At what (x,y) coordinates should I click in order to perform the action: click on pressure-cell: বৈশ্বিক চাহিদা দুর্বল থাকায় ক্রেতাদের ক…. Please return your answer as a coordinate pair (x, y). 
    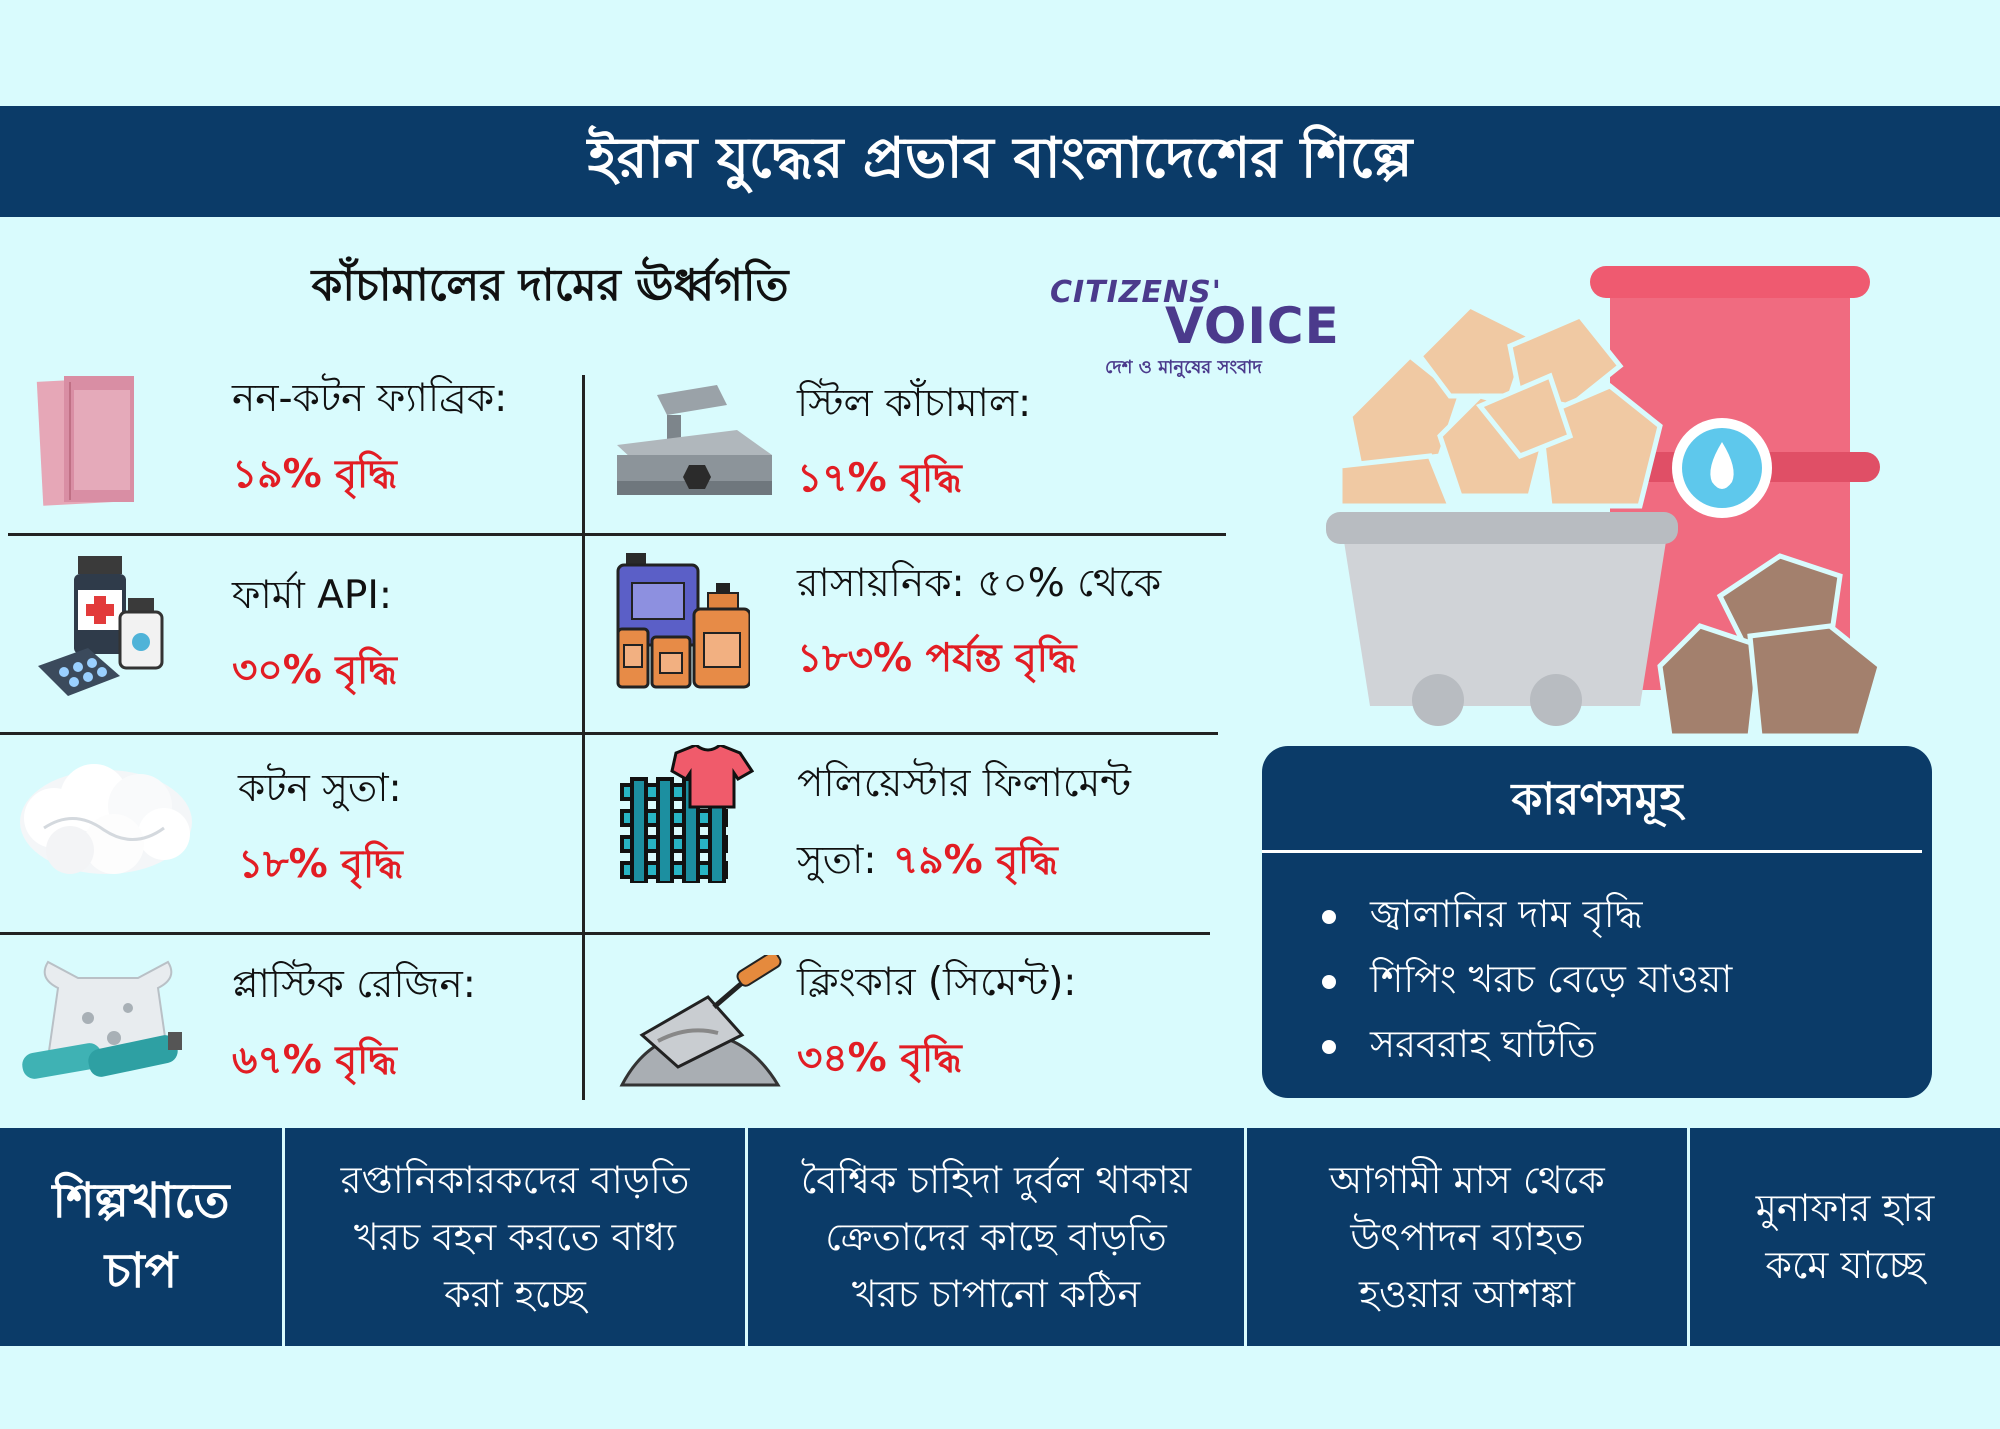
    Looking at the image, I should click on (996, 1237).